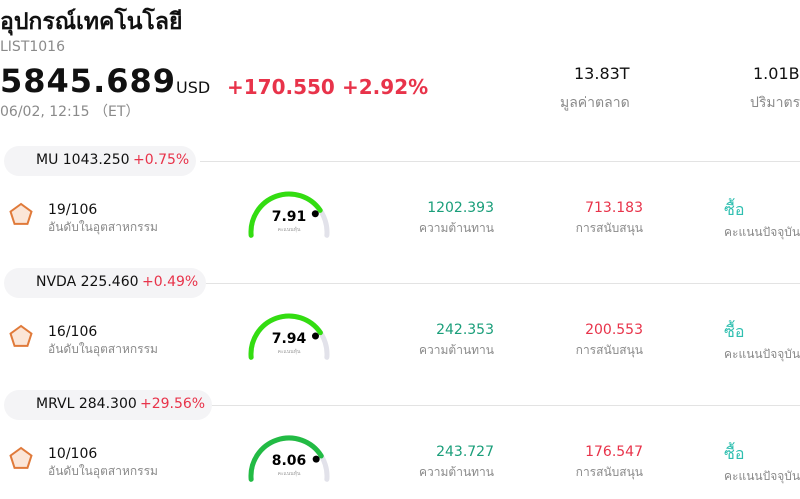 The image size is (800, 499). I want to click on ticker: NVDA 225.460, so click(87, 282).